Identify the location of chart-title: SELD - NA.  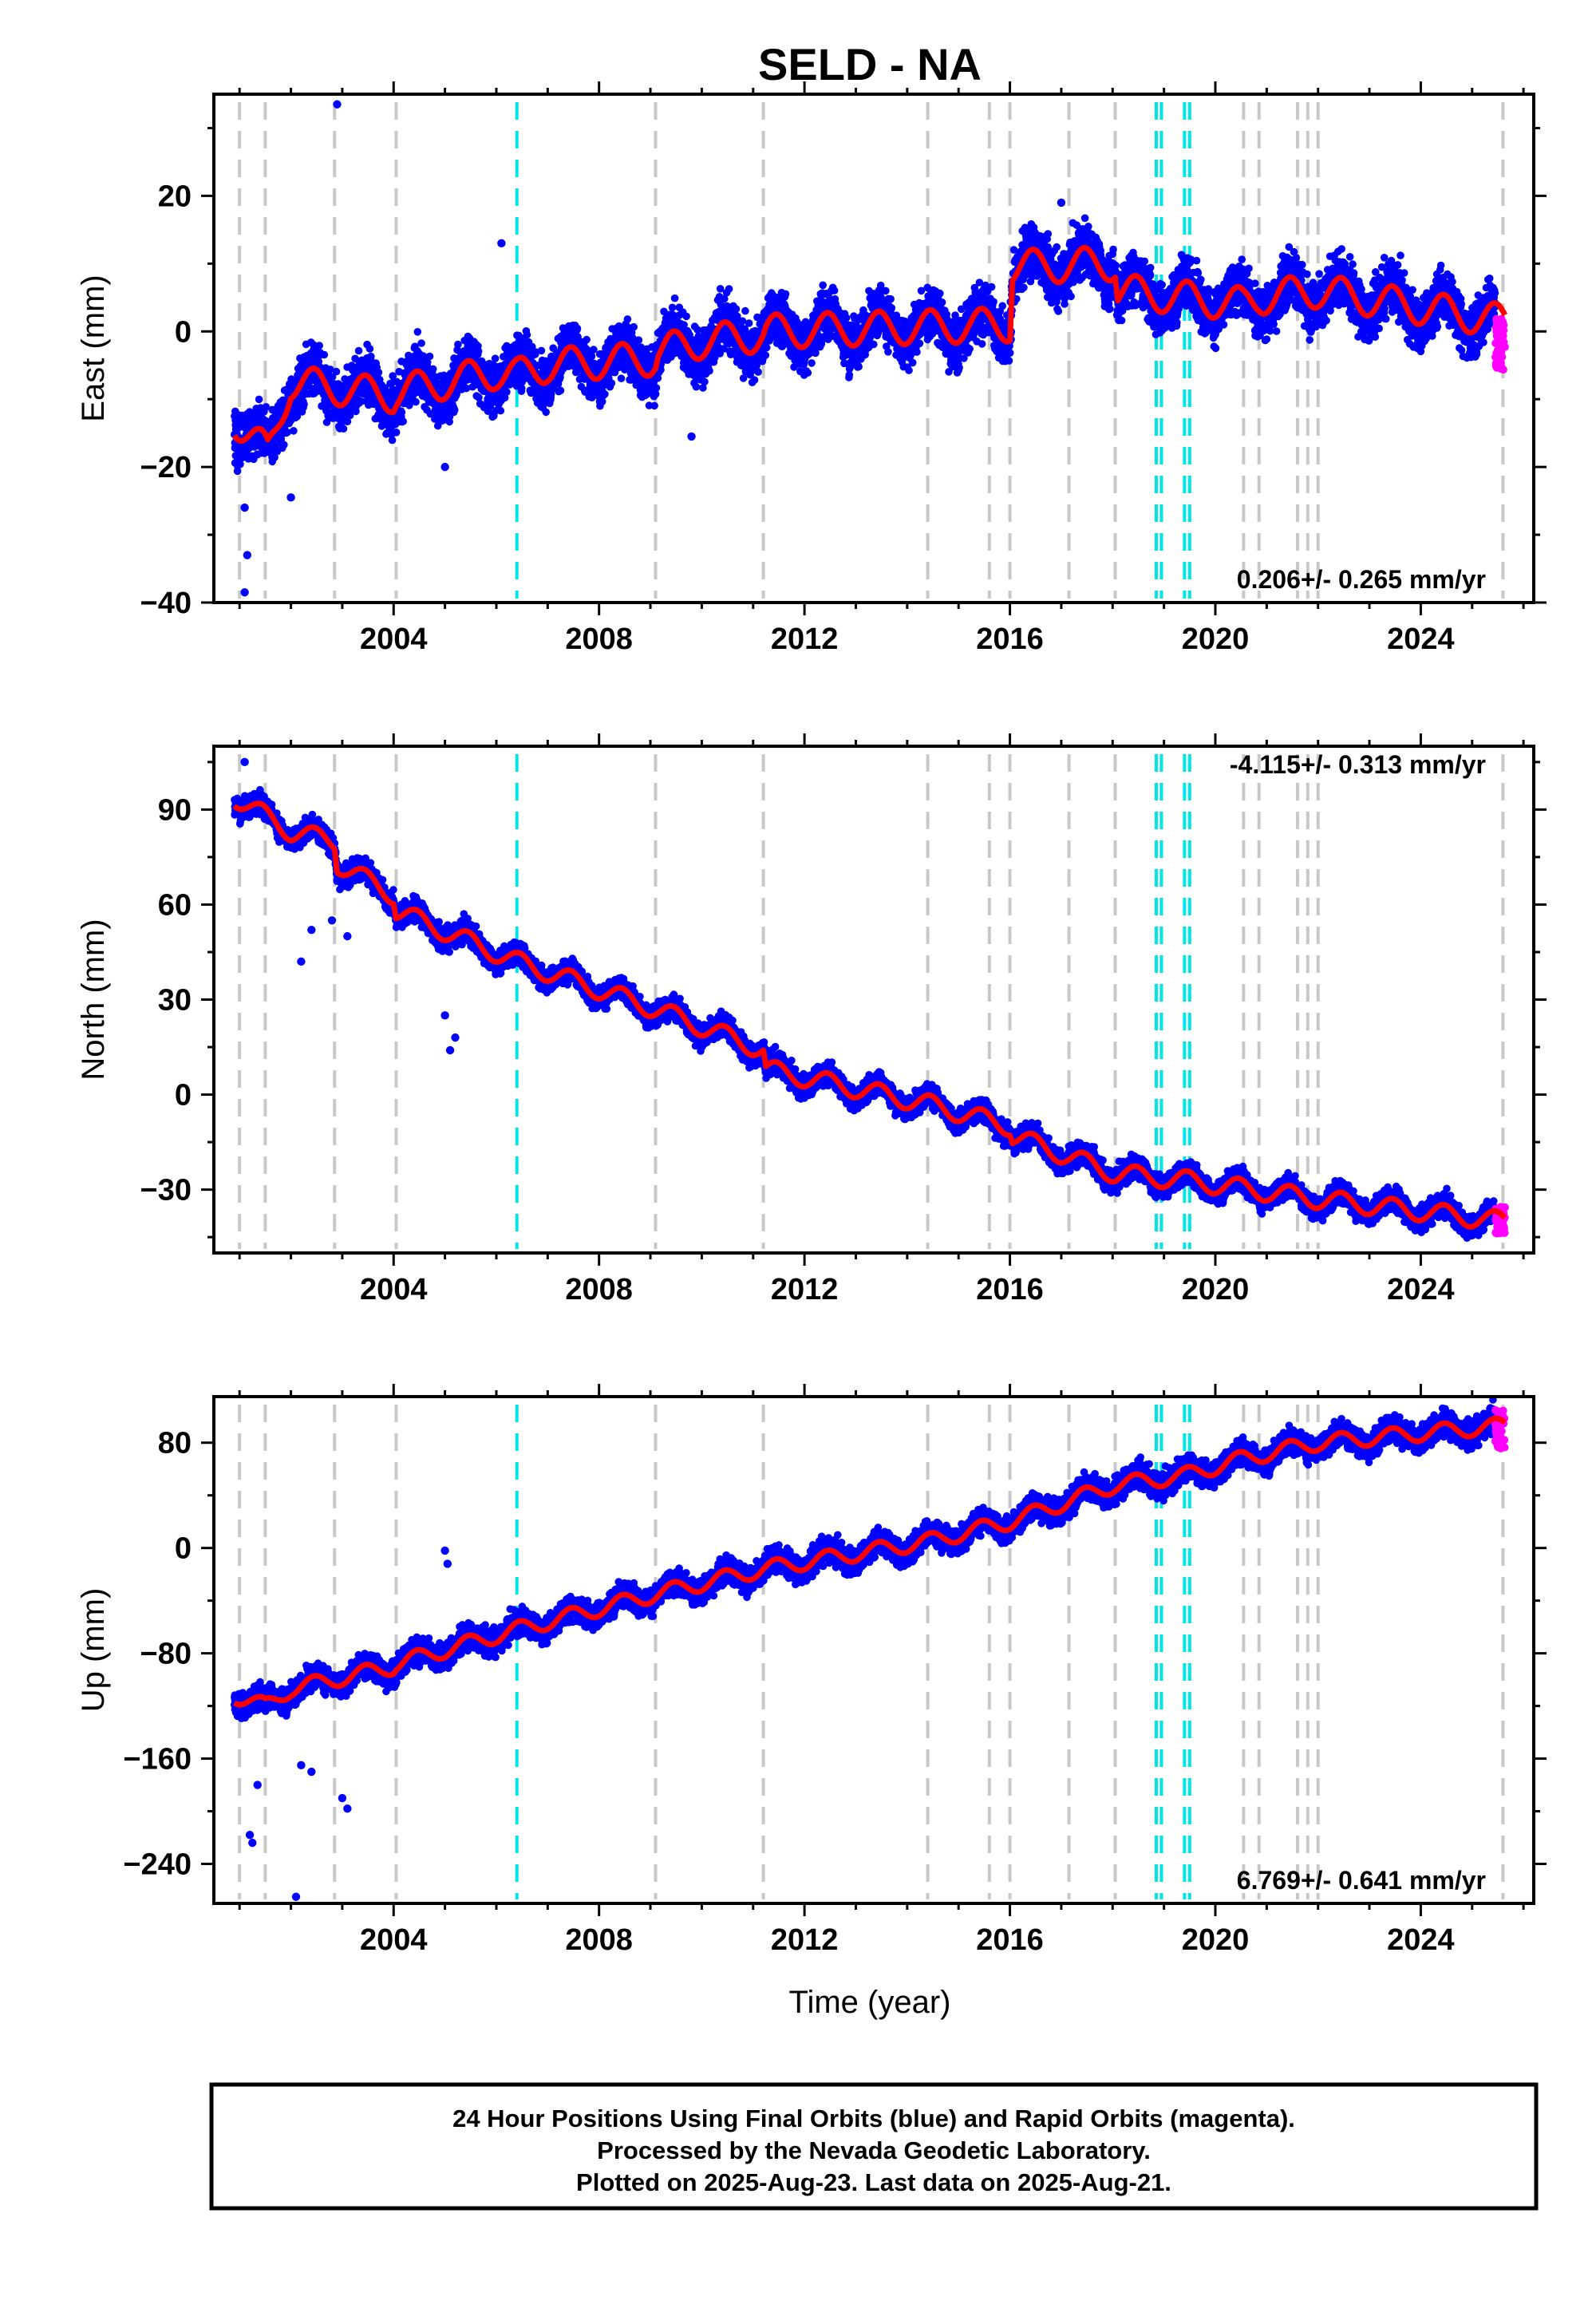
(870, 64).